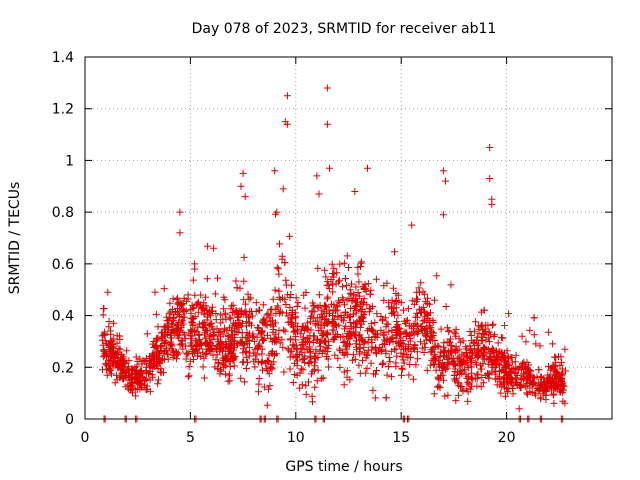 The height and width of the screenshot is (480, 640). What do you see at coordinates (63, 368) in the screenshot?
I see `y-tick-label: 0.2` at bounding box center [63, 368].